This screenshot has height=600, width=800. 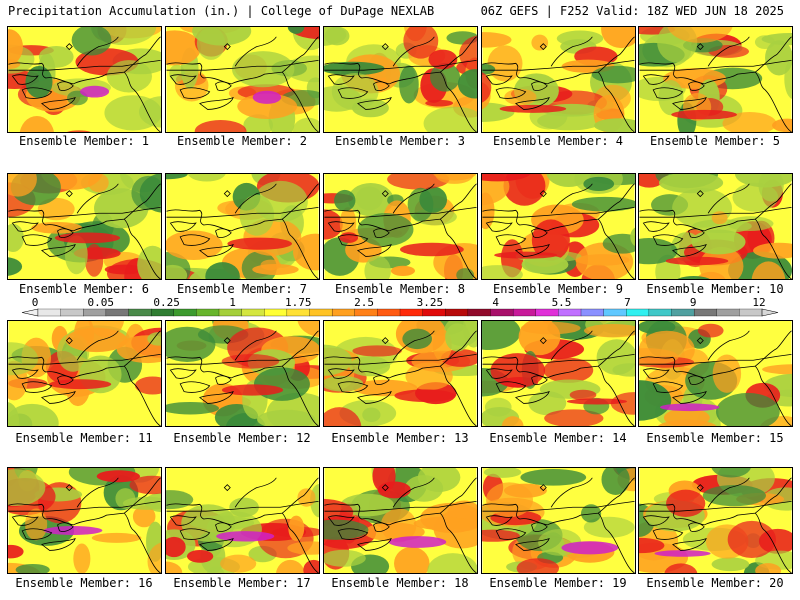 I want to click on ensemble-member-label: Ensemble Member: 16, so click(x=84, y=583).